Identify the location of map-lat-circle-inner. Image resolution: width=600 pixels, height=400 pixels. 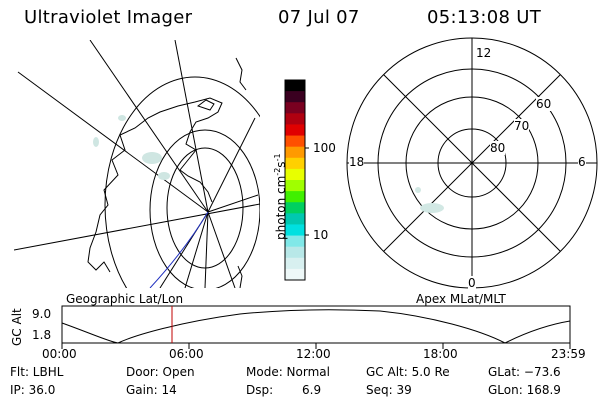
(205, 208).